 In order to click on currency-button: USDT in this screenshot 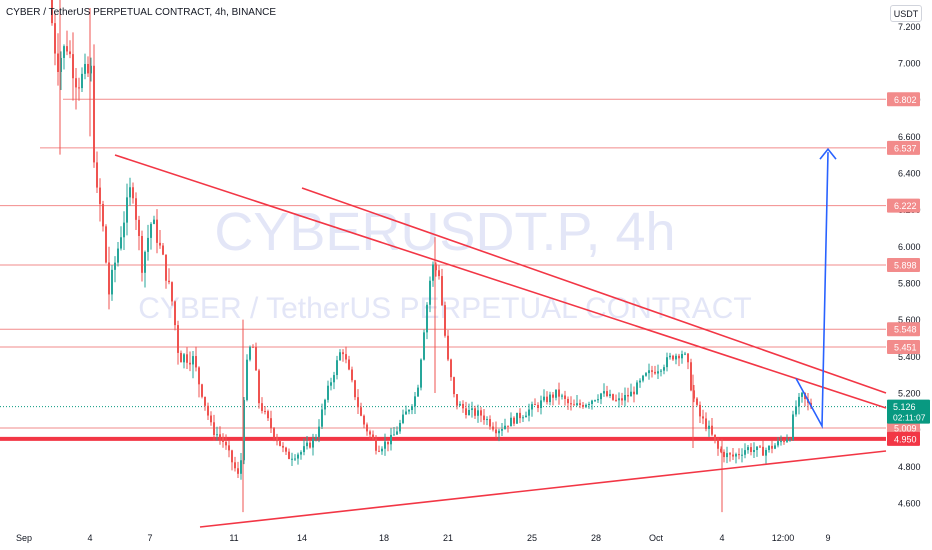, I will do `click(906, 13)`.